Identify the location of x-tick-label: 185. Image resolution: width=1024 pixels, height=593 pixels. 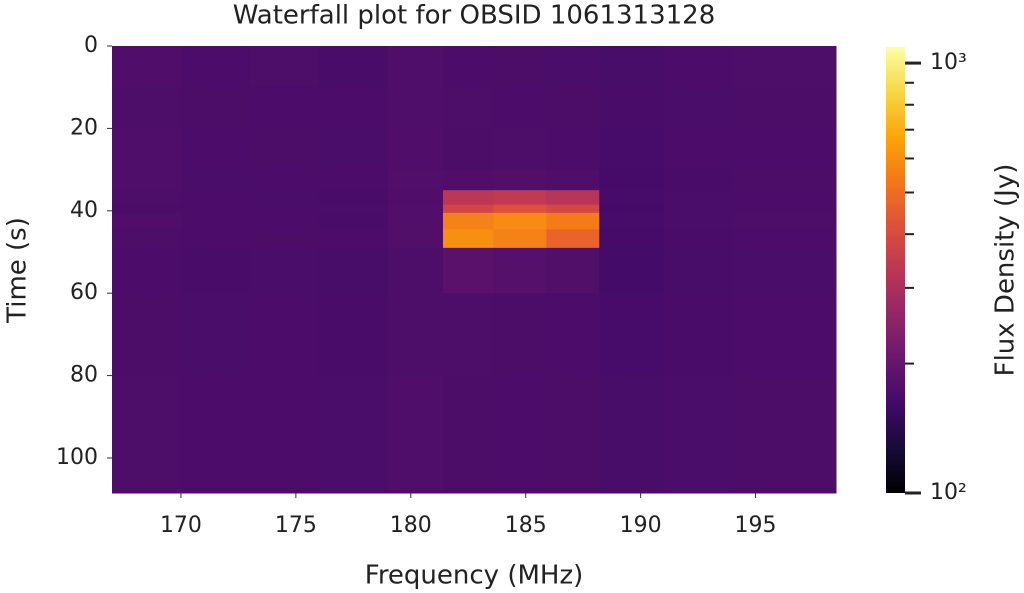
(526, 525).